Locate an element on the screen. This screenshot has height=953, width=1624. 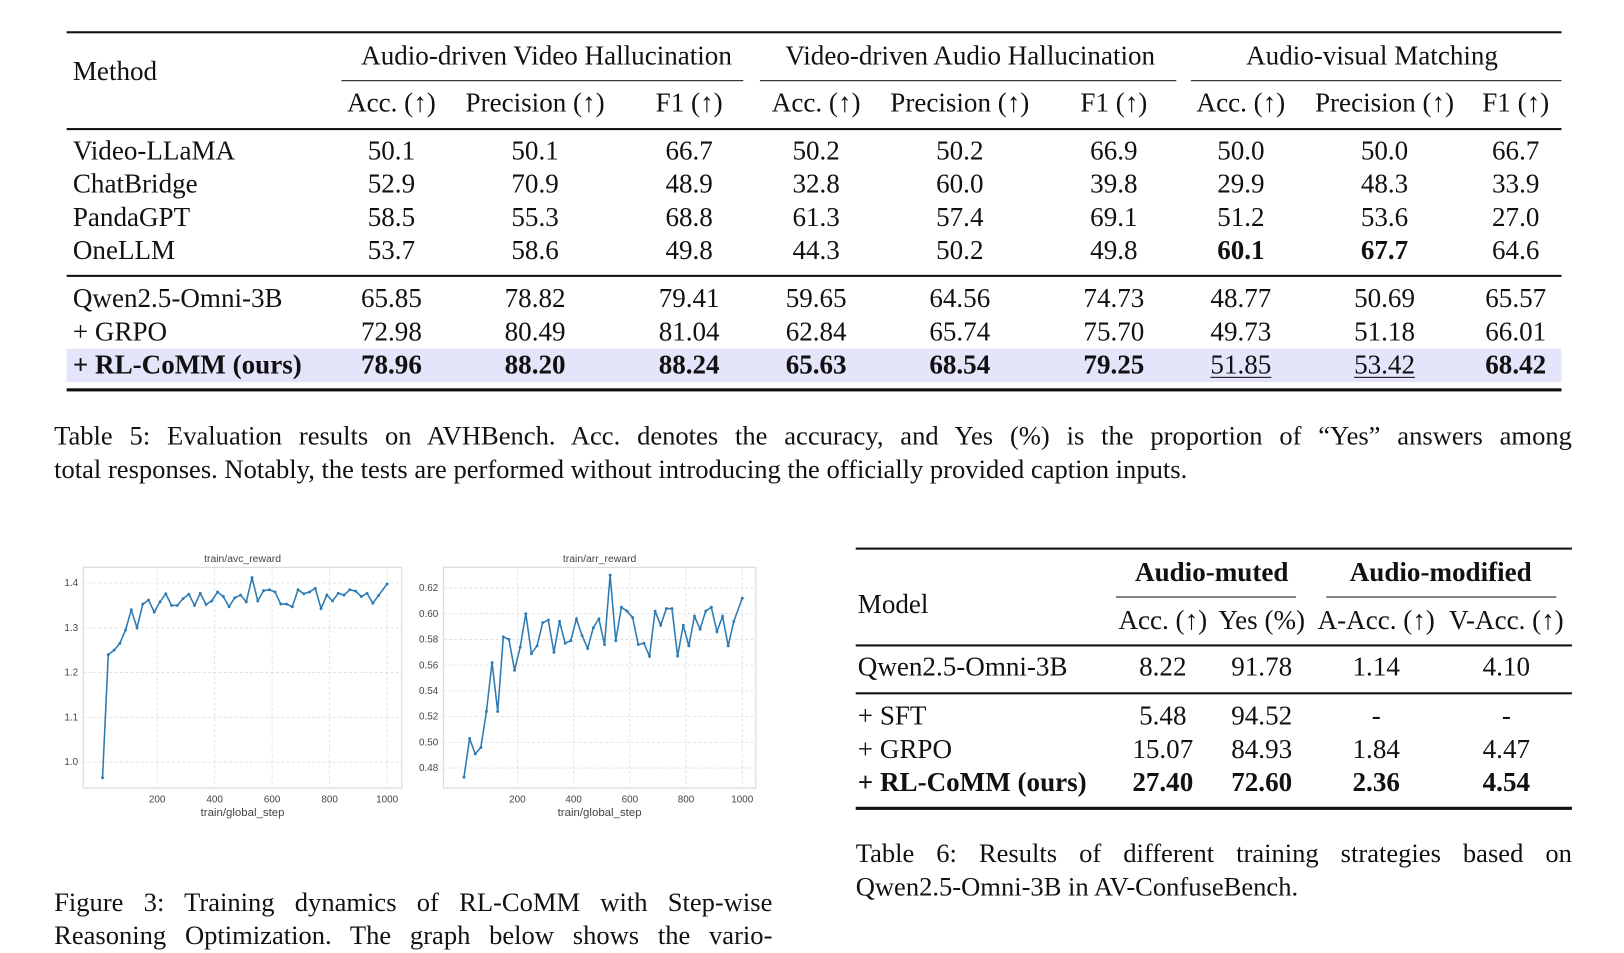
table-cell: 49.8 is located at coordinates (1114, 250).